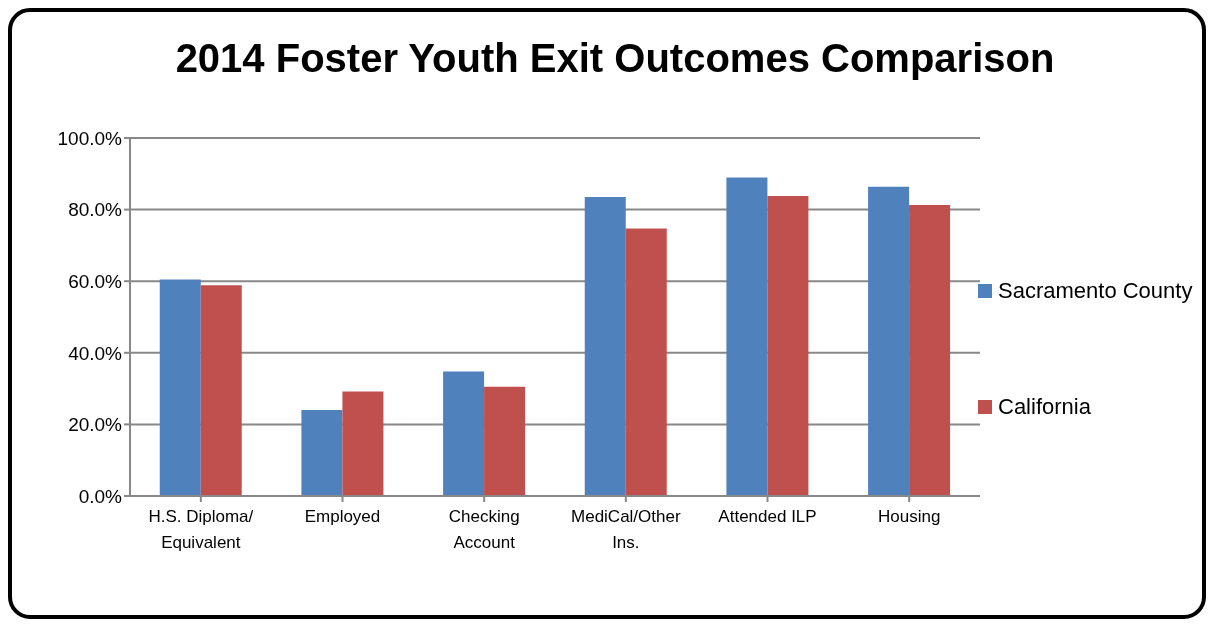  Describe the element at coordinates (1044, 407) in the screenshot. I see `legend-label: California` at that location.